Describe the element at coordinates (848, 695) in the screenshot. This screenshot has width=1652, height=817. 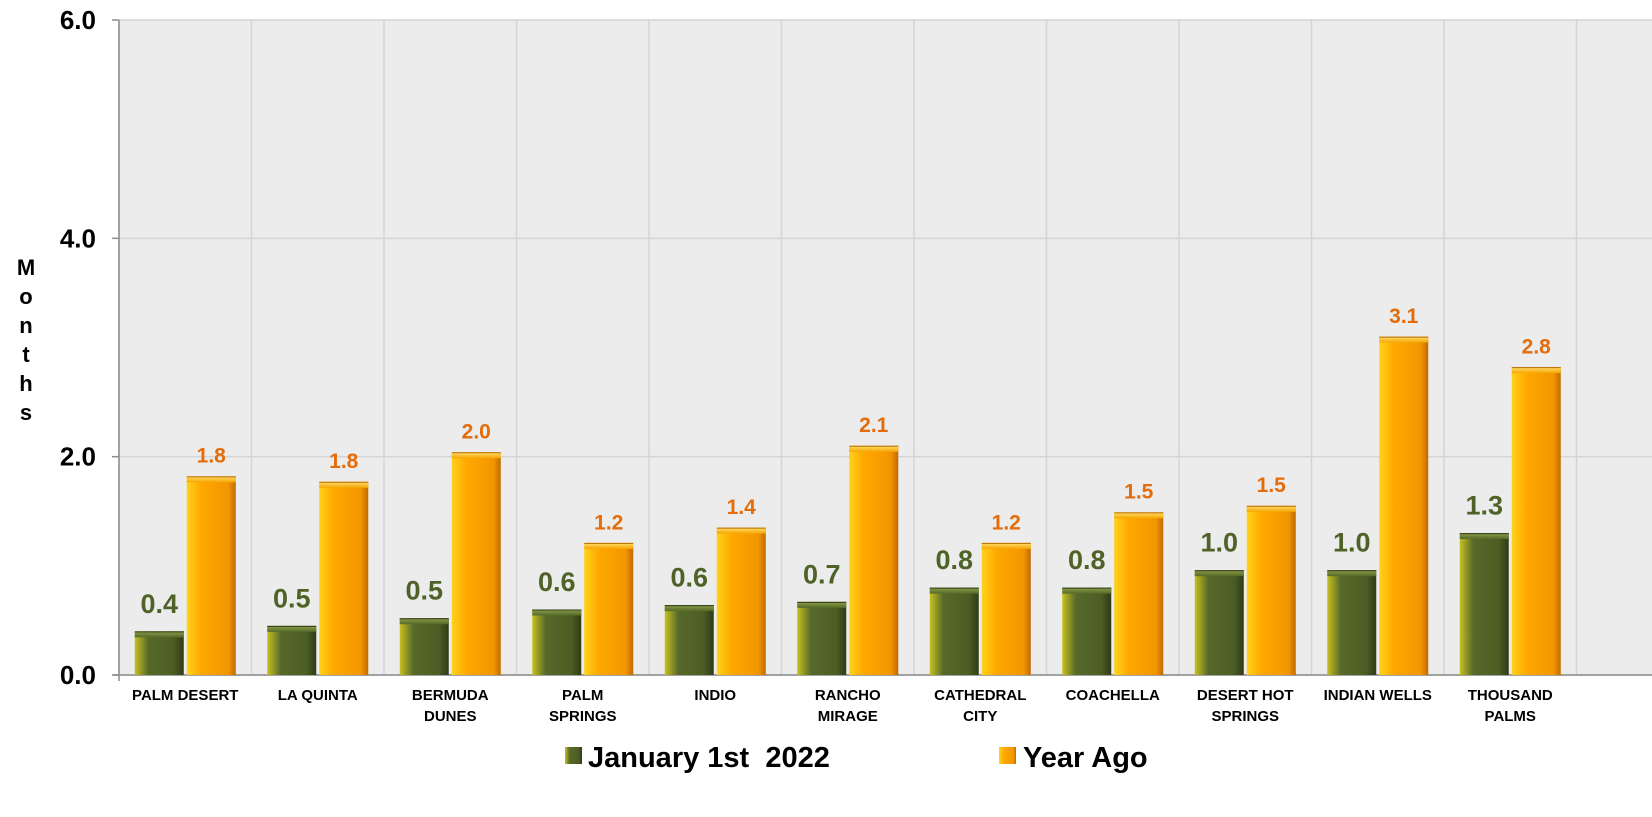
I see `x-tick-label-line: RANCHO` at that location.